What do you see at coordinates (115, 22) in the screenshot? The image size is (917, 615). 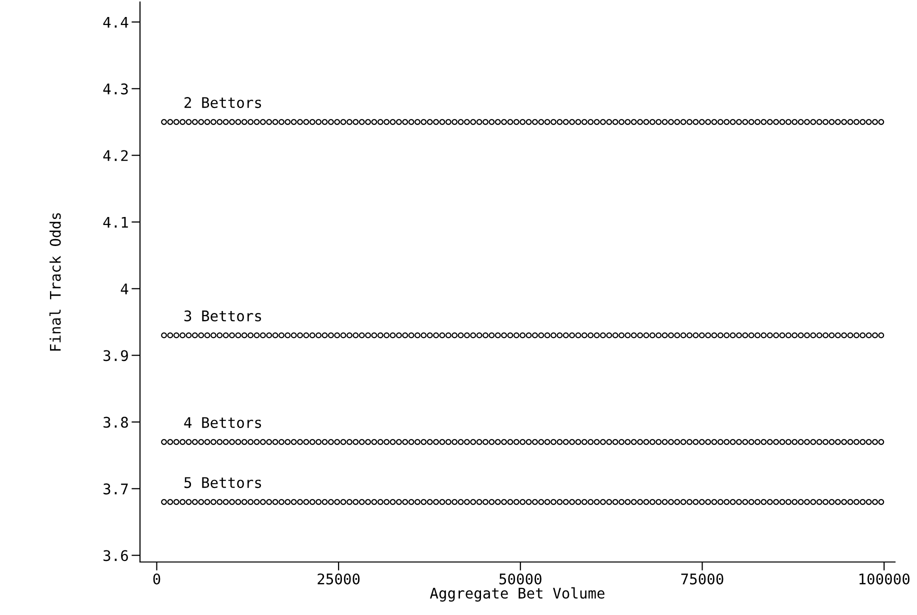 I see `y-tick-label: 4.4` at bounding box center [115, 22].